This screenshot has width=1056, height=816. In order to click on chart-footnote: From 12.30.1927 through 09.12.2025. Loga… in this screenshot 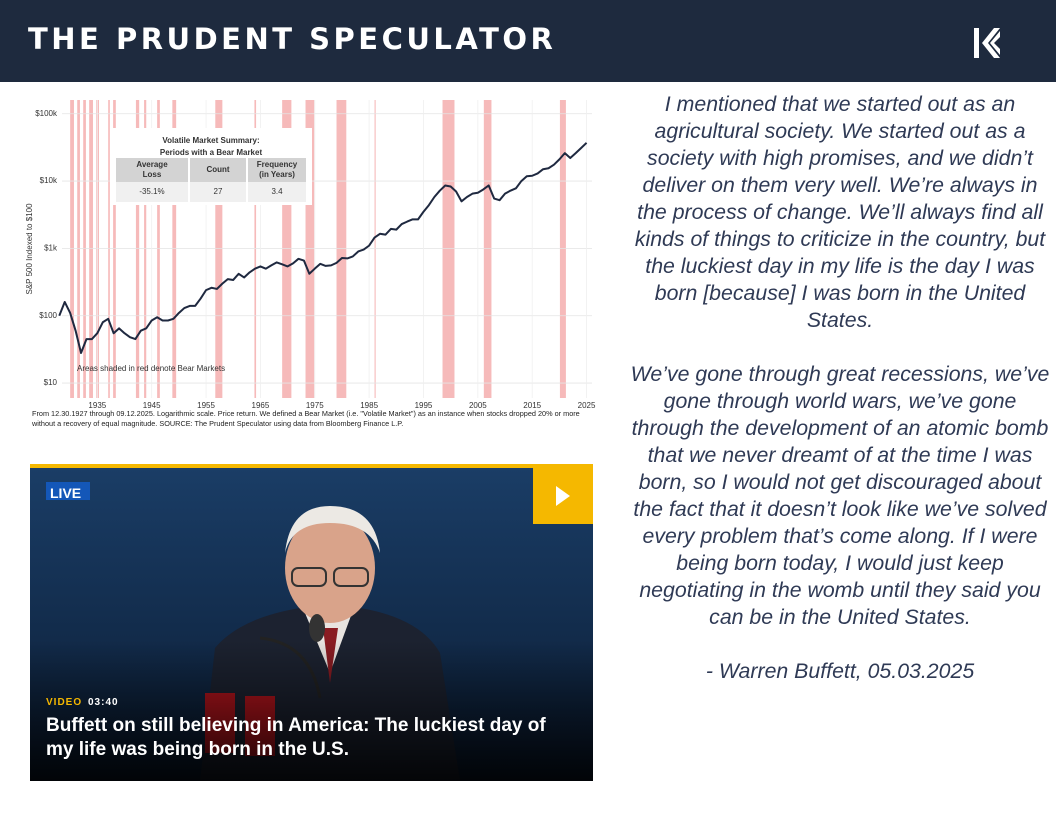, I will do `click(306, 418)`.